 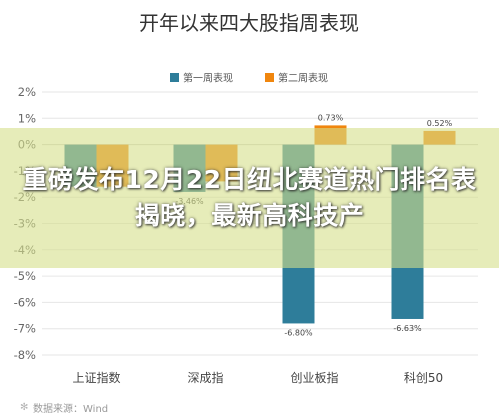 What do you see at coordinates (303, 78) in the screenshot?
I see `legend-label-1: 第二周表现` at bounding box center [303, 78].